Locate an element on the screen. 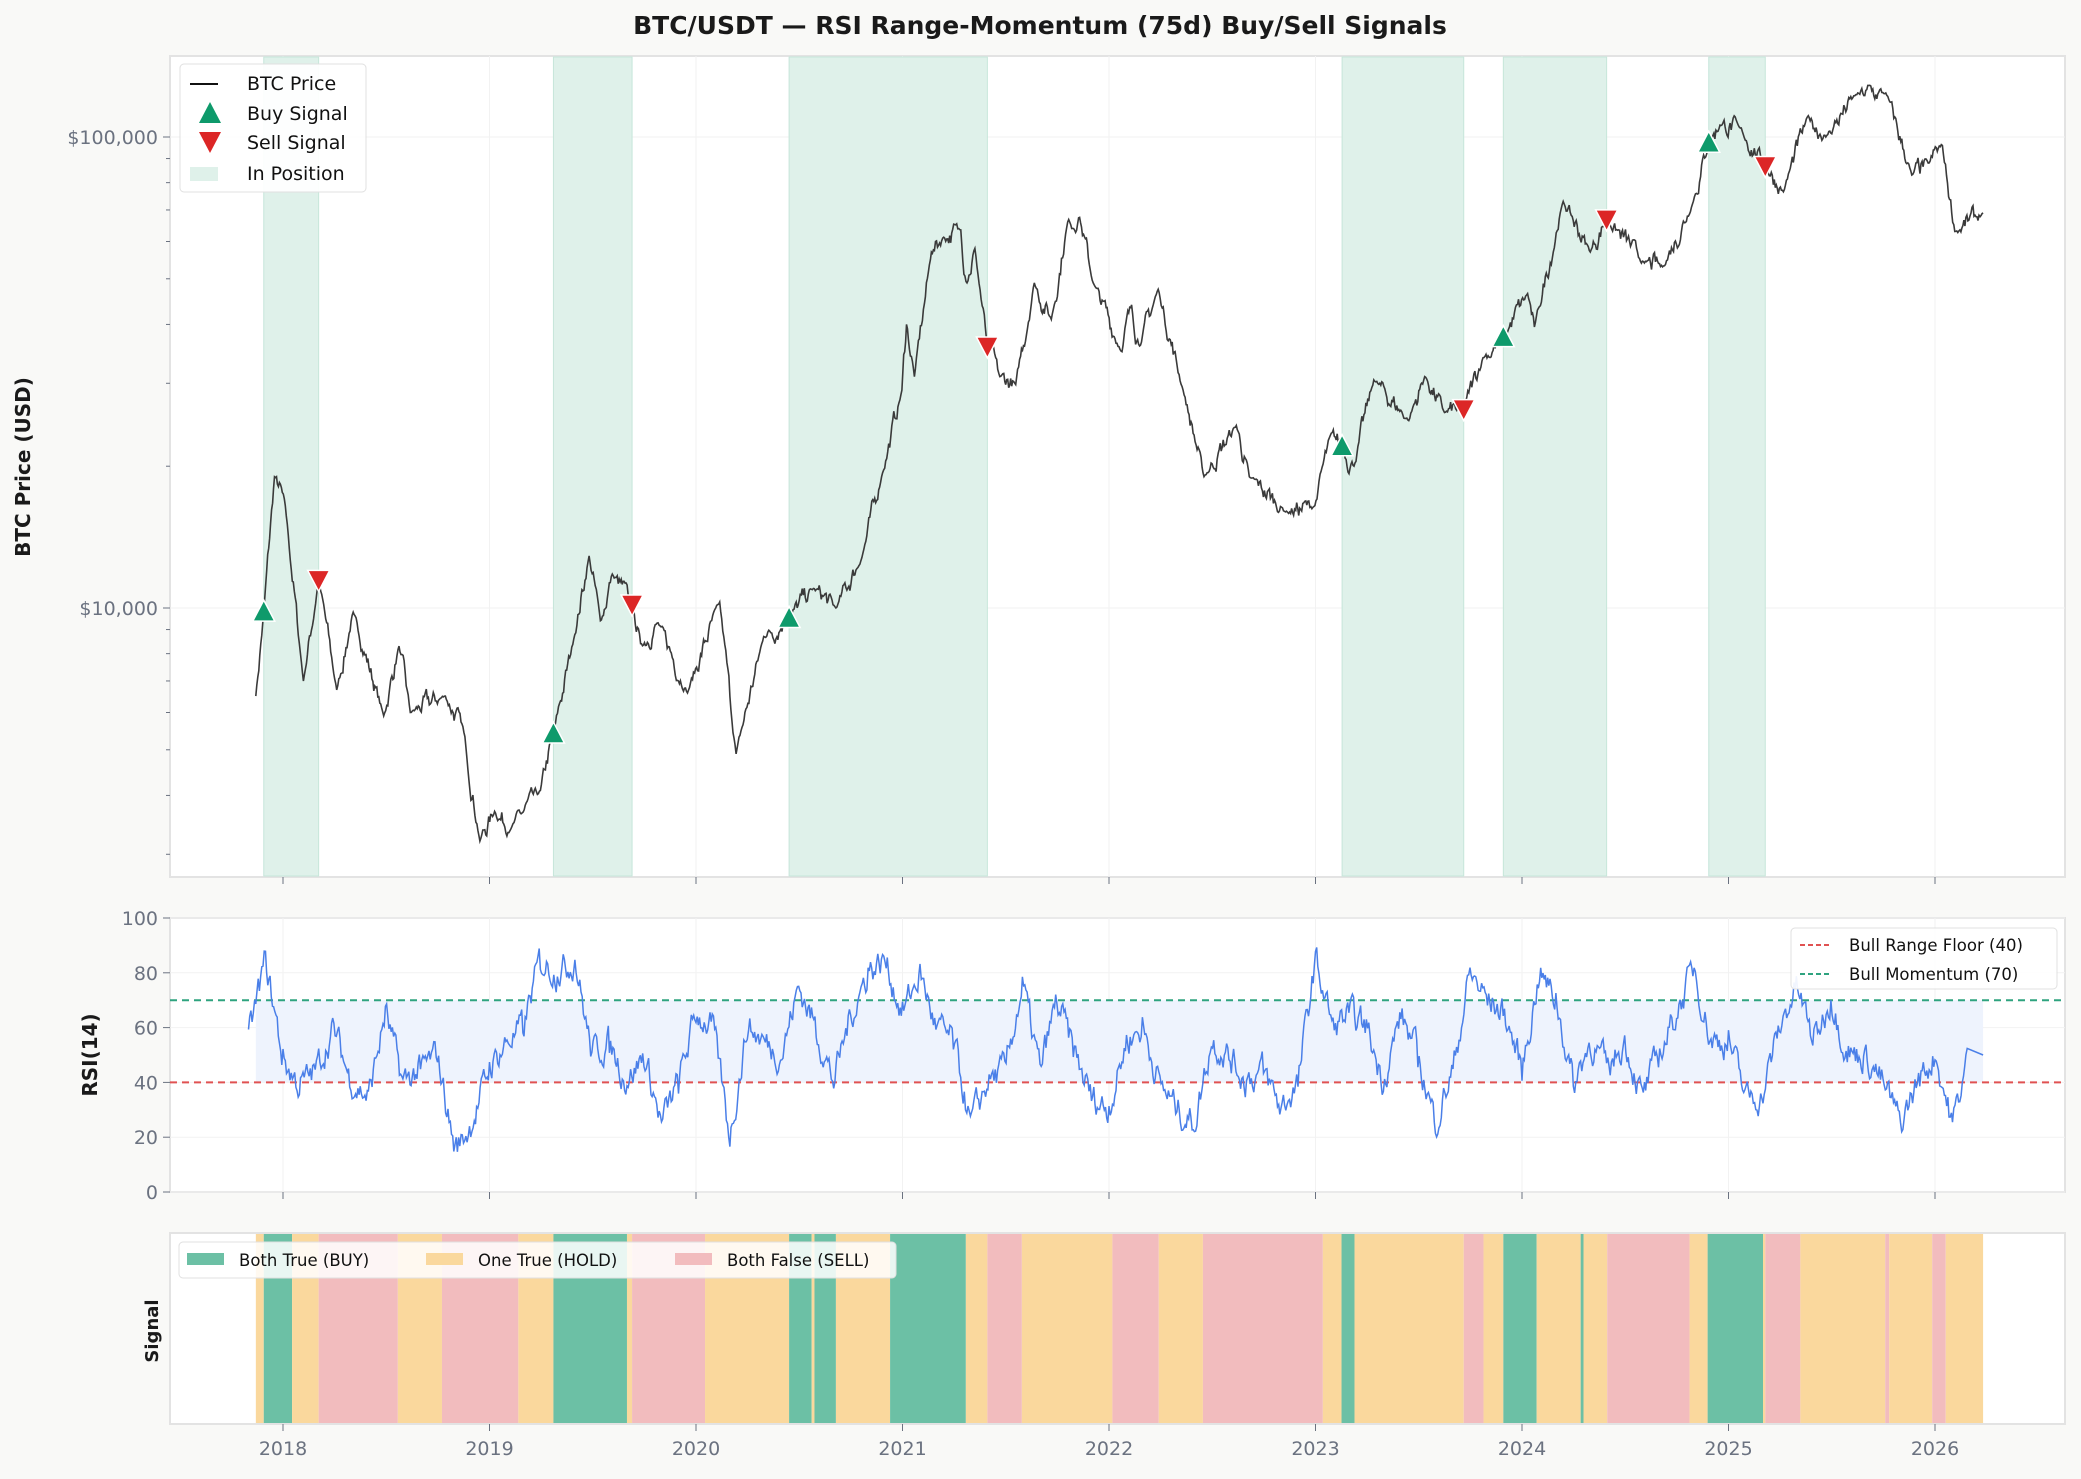 This screenshot has height=1479, width=2081. rsi-y-tick-label: 100 is located at coordinates (140, 919).